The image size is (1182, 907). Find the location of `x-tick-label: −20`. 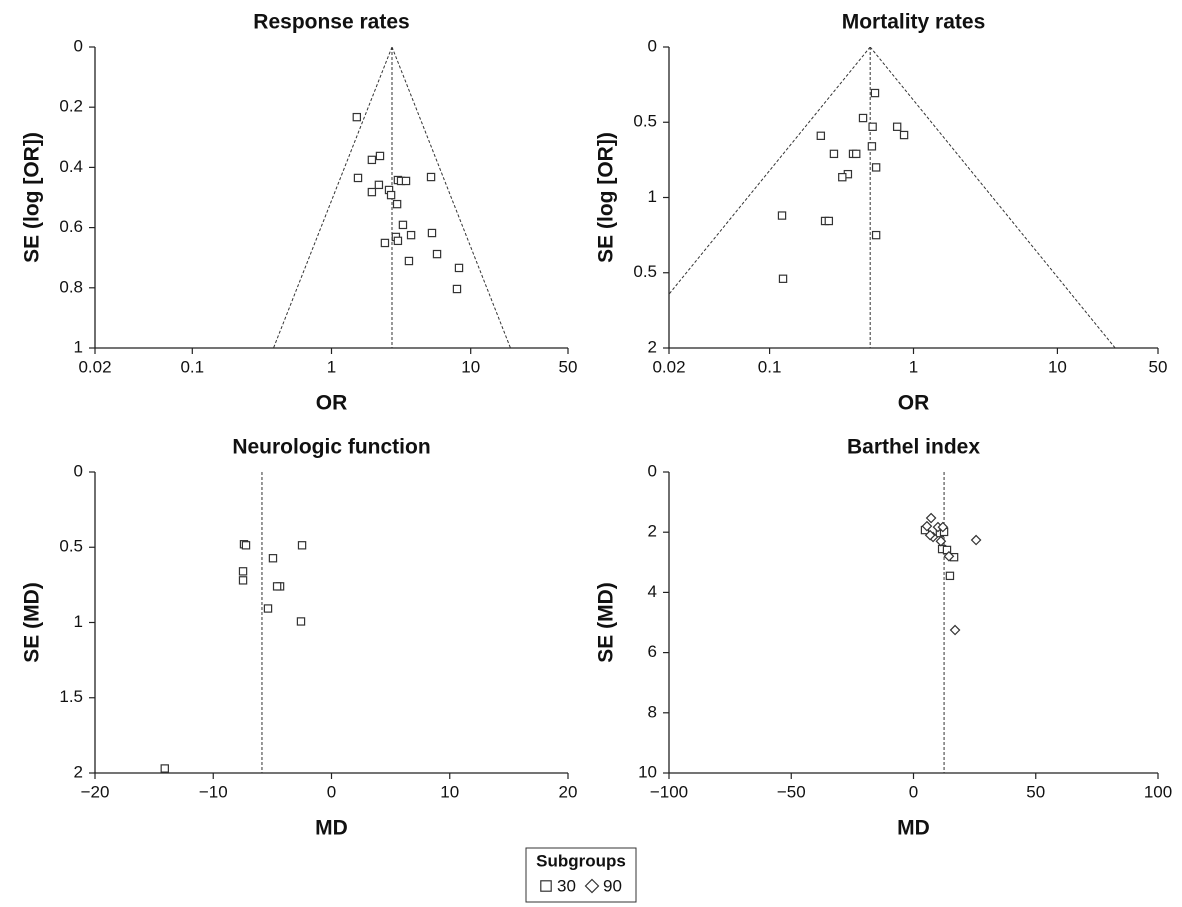

x-tick-label: −20 is located at coordinates (95, 791).